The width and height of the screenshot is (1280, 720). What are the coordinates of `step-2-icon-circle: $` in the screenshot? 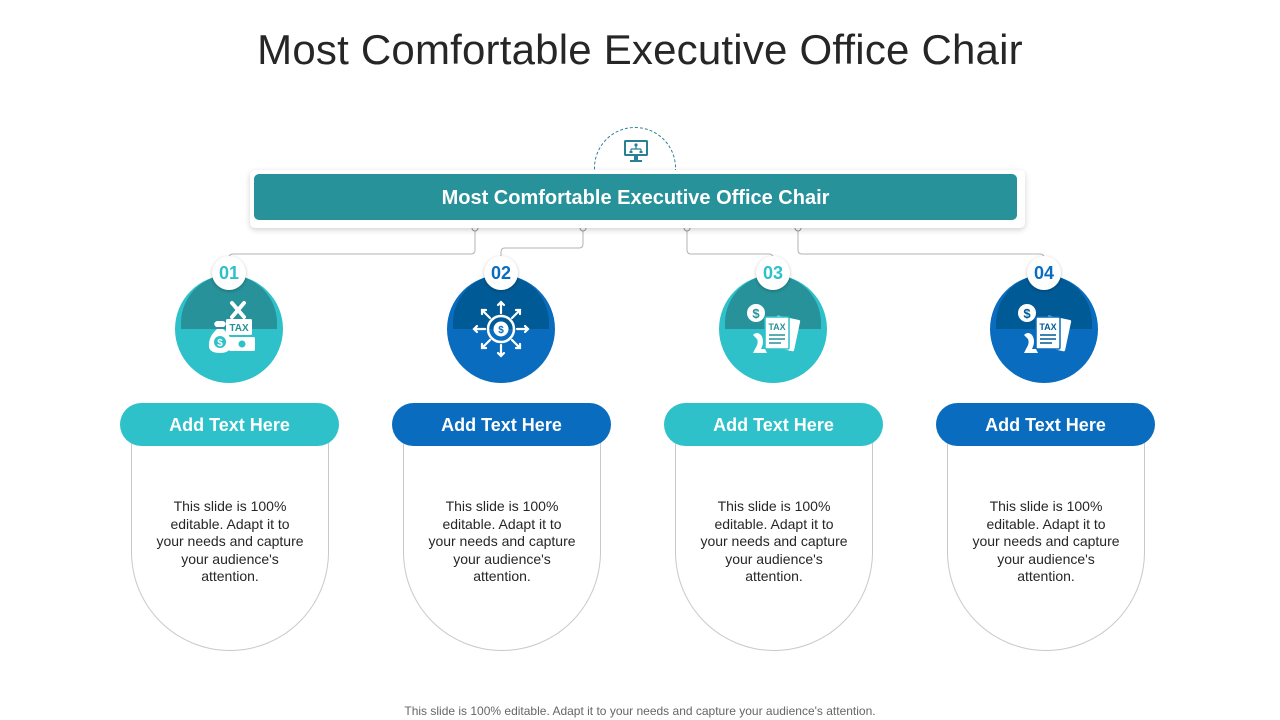 It's located at (501, 329).